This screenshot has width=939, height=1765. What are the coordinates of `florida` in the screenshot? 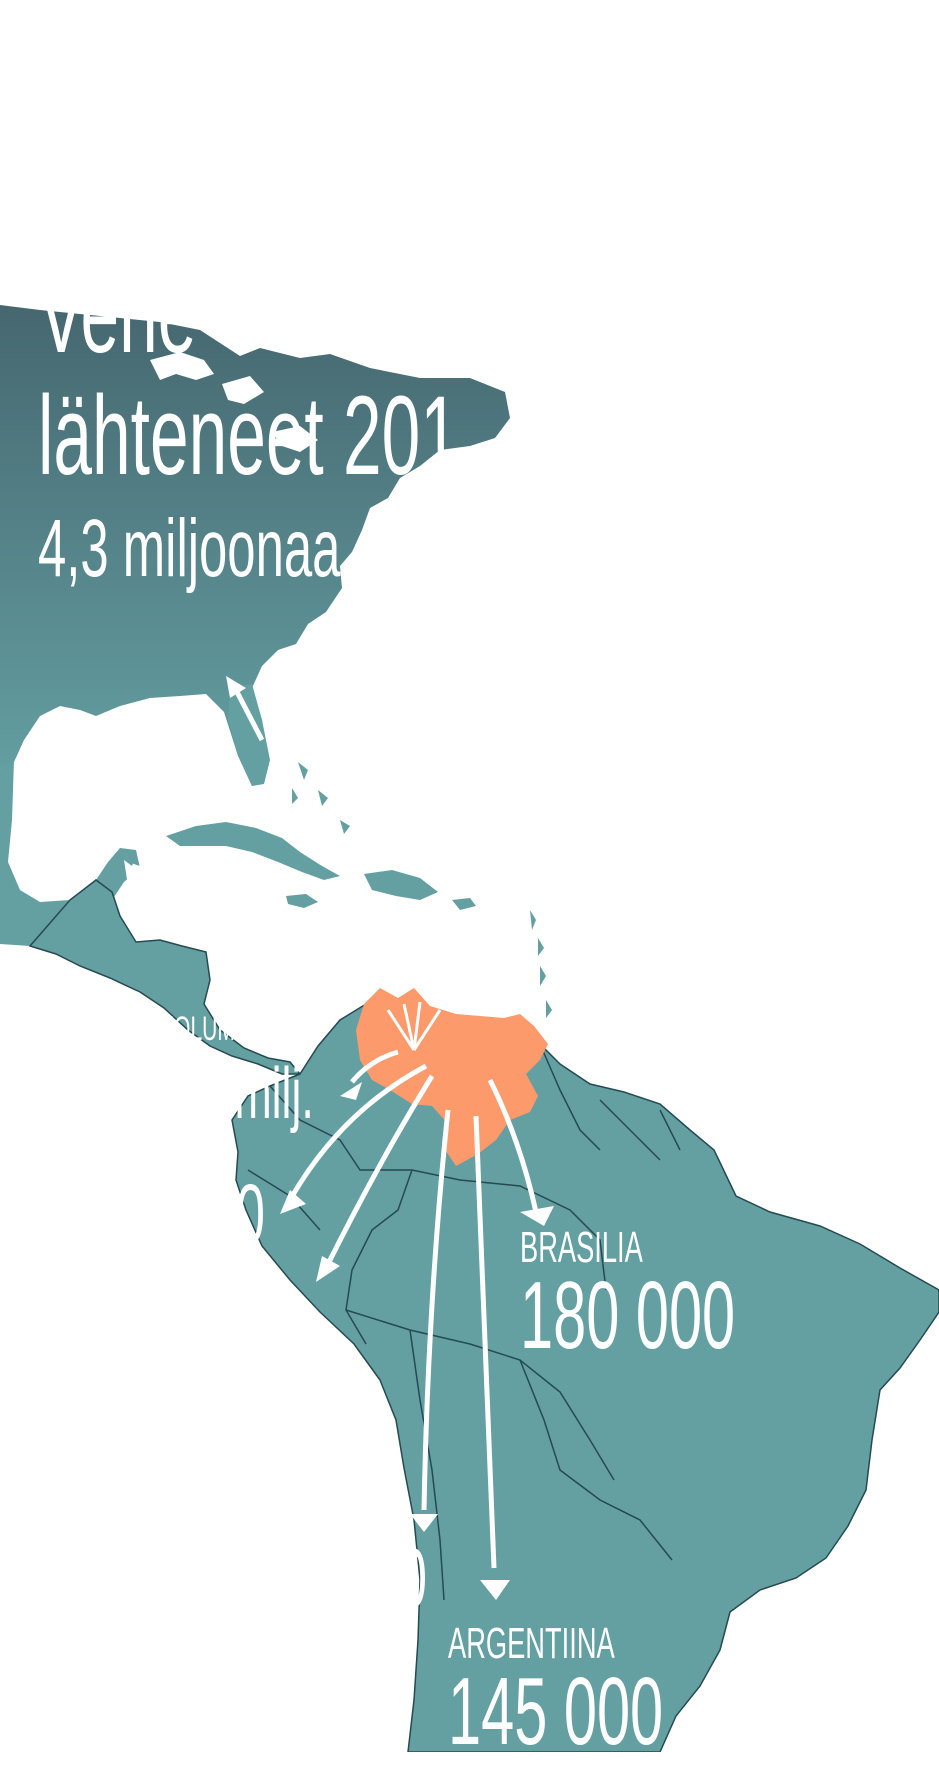 It's located at (249, 735).